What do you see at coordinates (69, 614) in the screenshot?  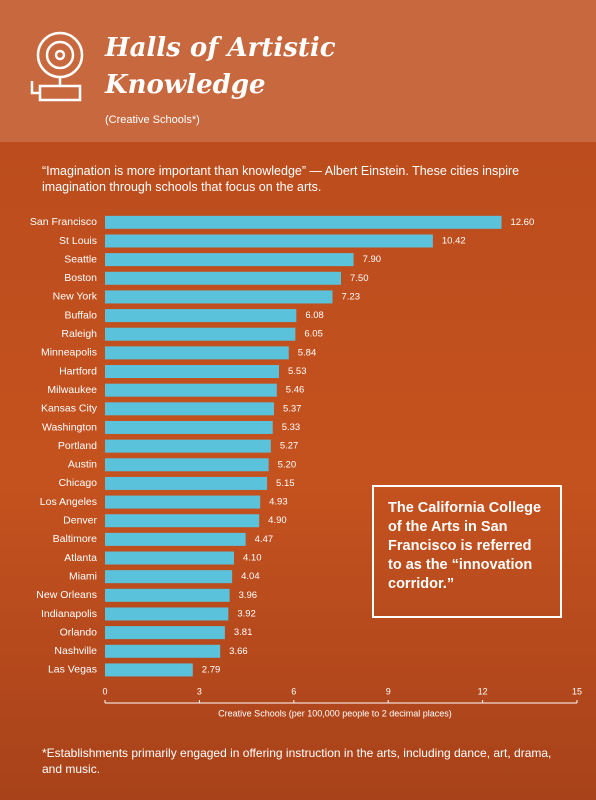 I see `y-tick-label: Indianapolis` at bounding box center [69, 614].